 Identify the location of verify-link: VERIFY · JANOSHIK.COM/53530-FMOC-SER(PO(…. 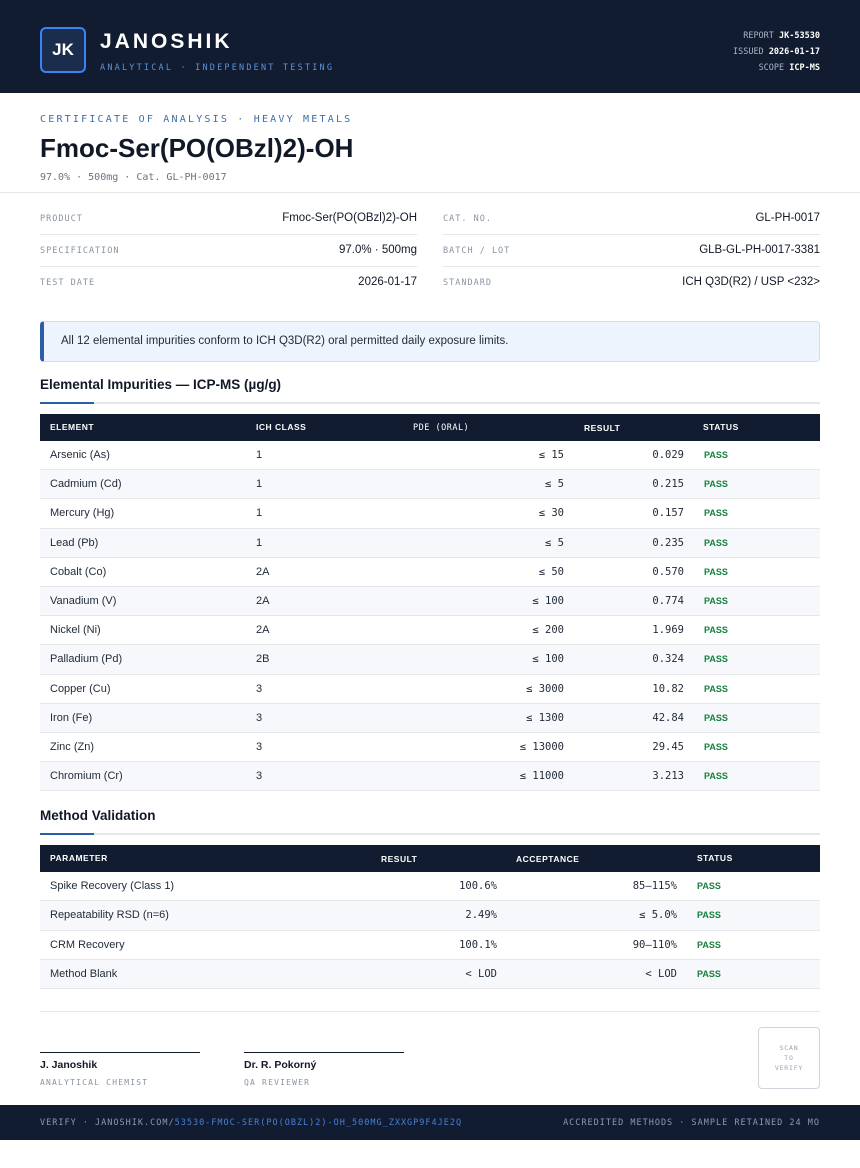
(251, 1123).